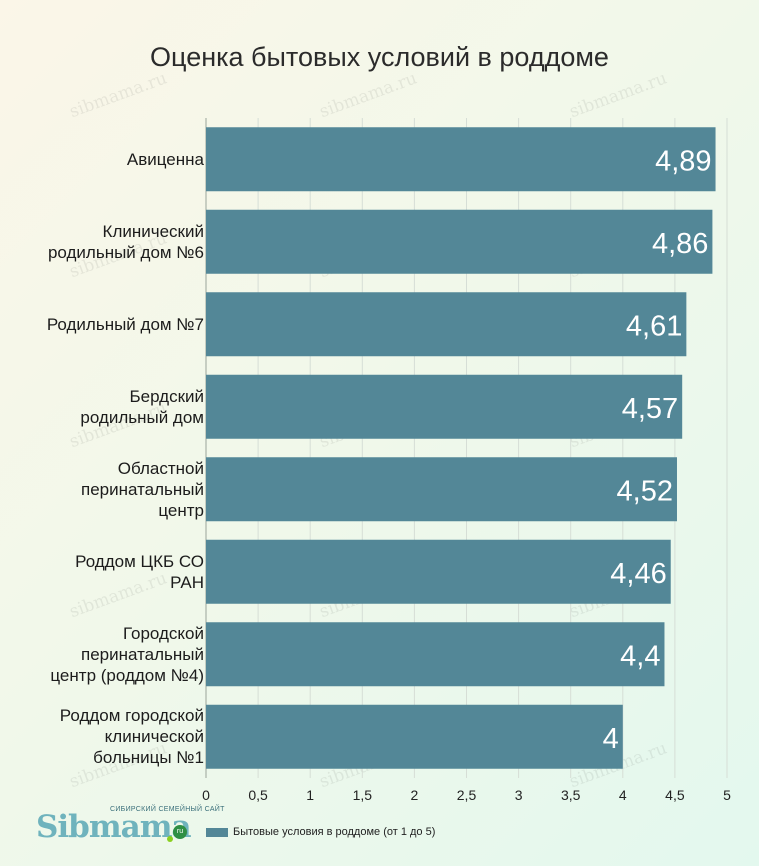  I want to click on category-label: Областной перинатальный центр, so click(142, 489).